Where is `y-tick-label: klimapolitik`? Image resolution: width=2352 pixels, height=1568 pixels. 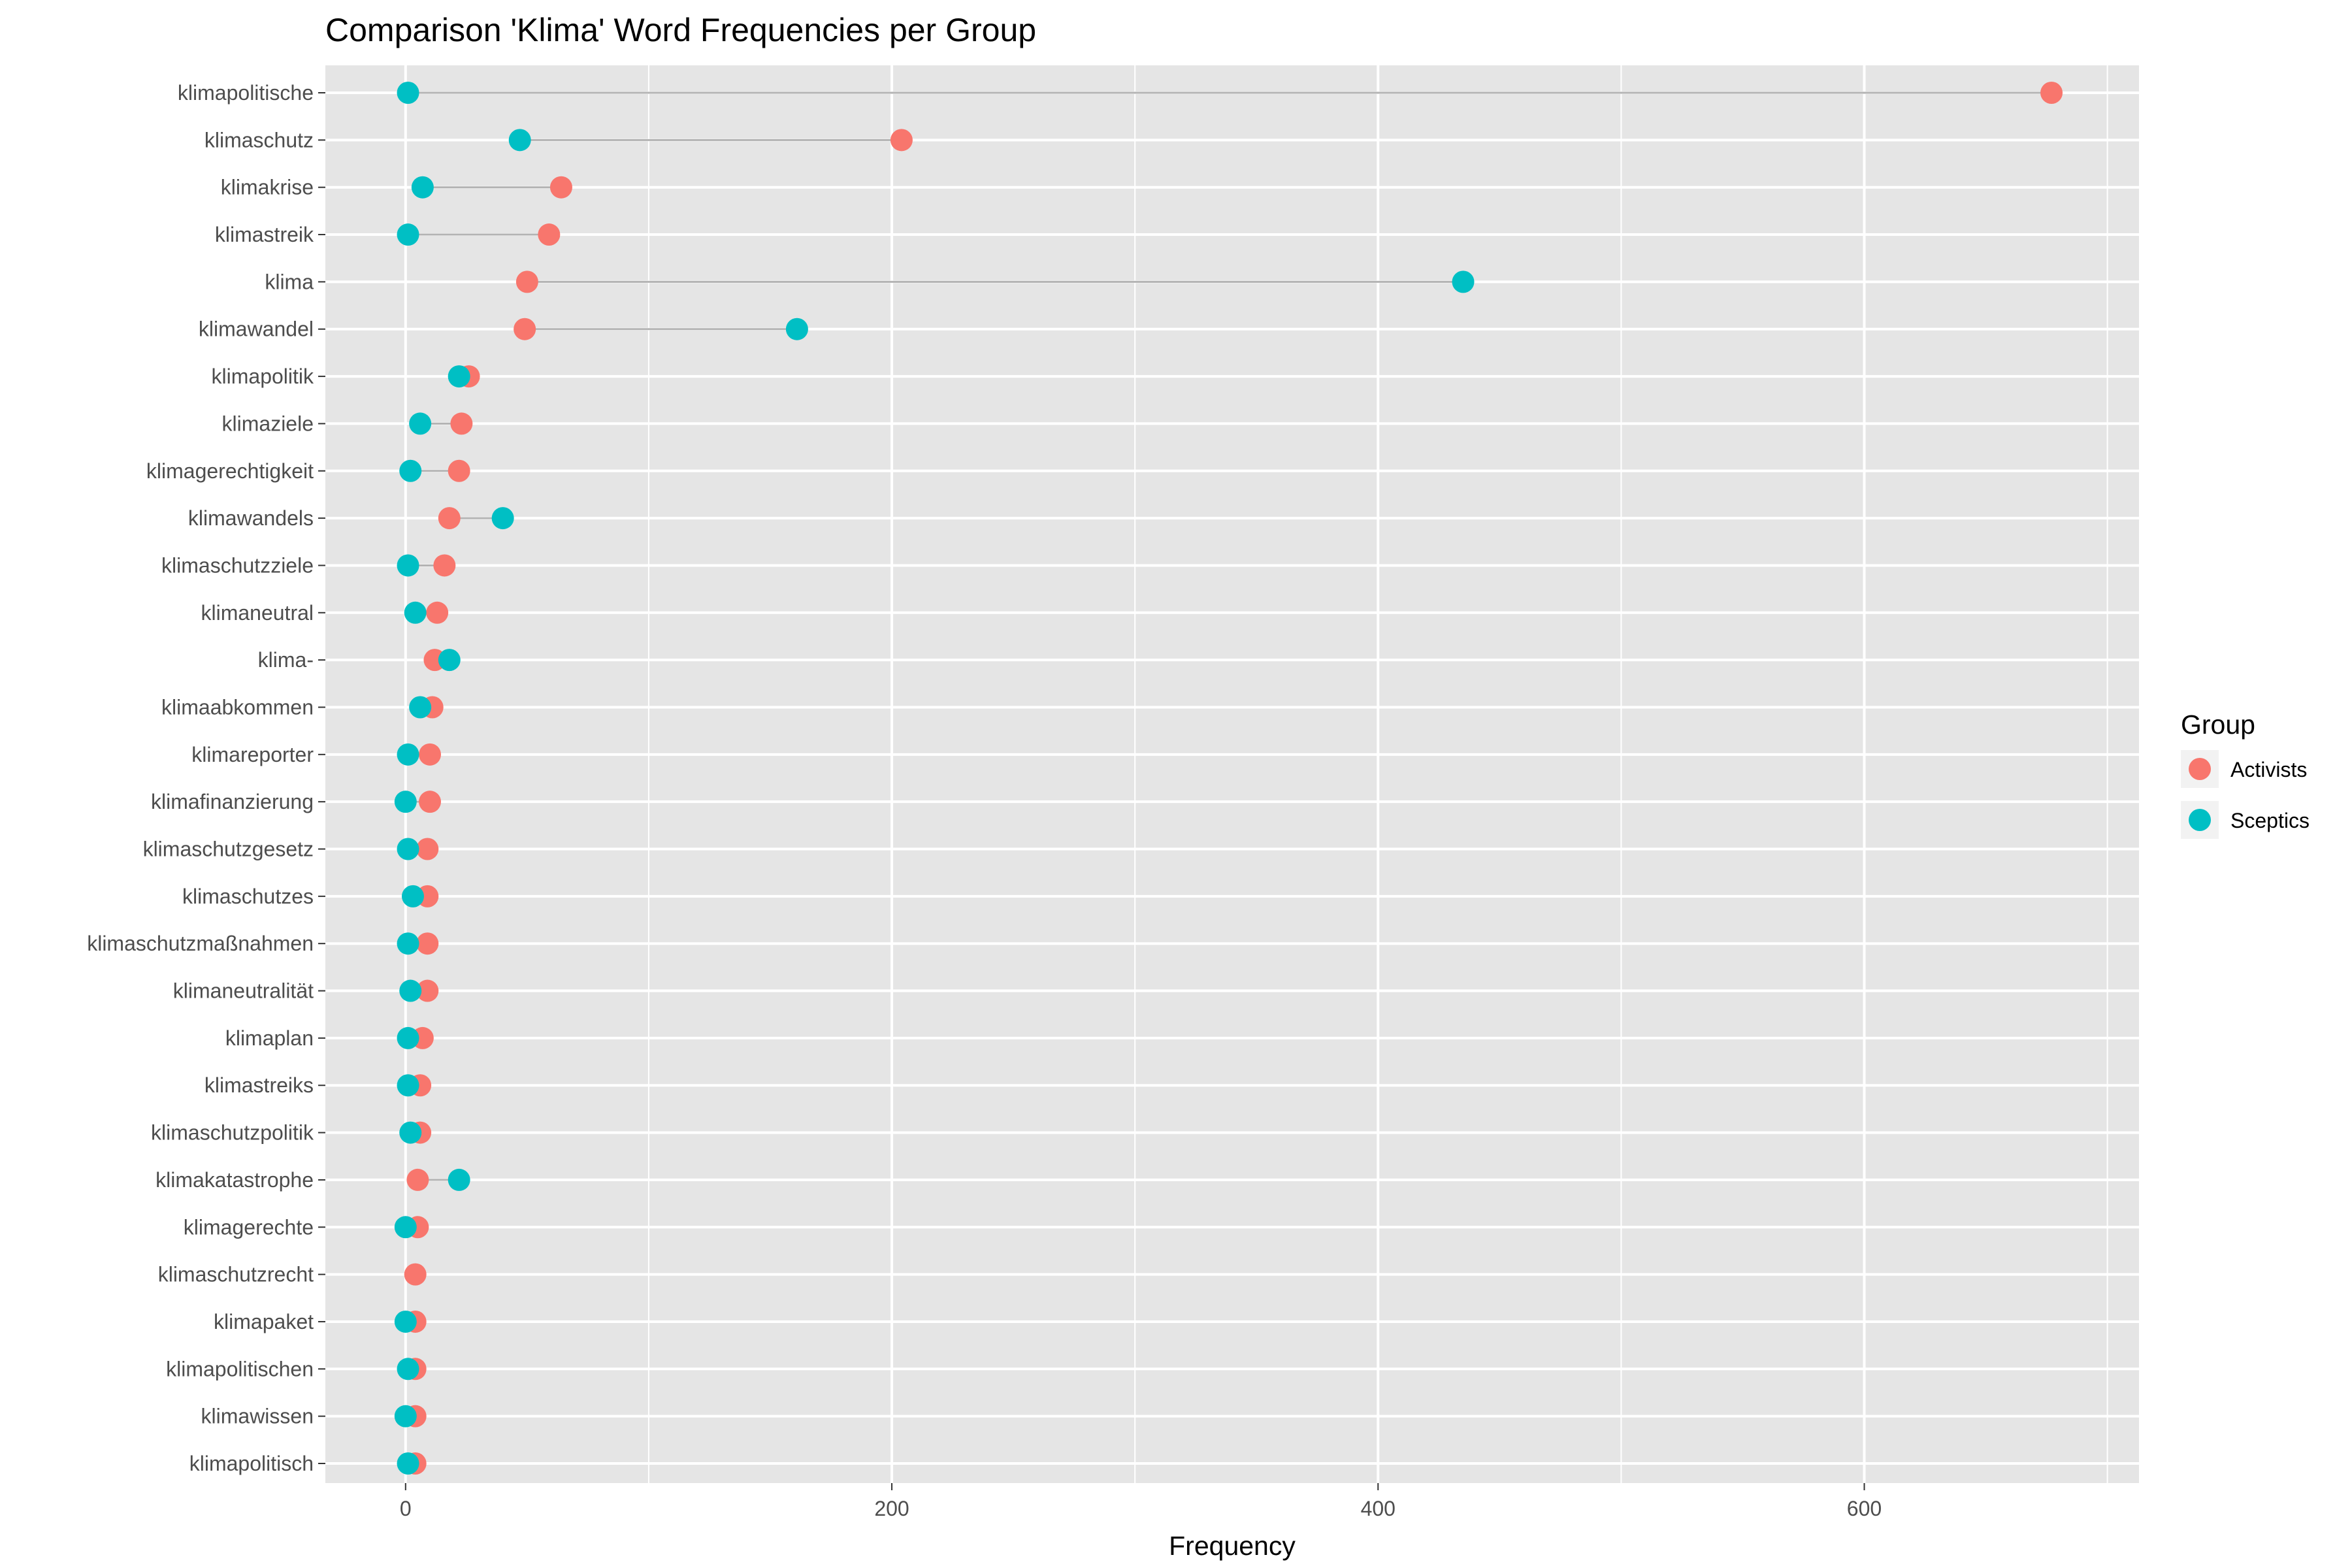
y-tick-label: klimapolitik is located at coordinates (263, 376).